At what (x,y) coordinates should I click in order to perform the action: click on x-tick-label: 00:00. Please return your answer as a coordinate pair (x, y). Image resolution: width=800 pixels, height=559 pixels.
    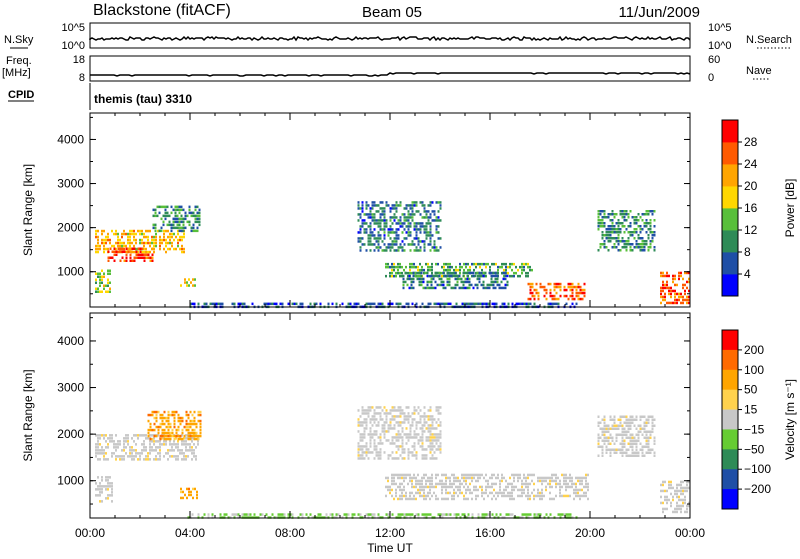
    Looking at the image, I should click on (690, 533).